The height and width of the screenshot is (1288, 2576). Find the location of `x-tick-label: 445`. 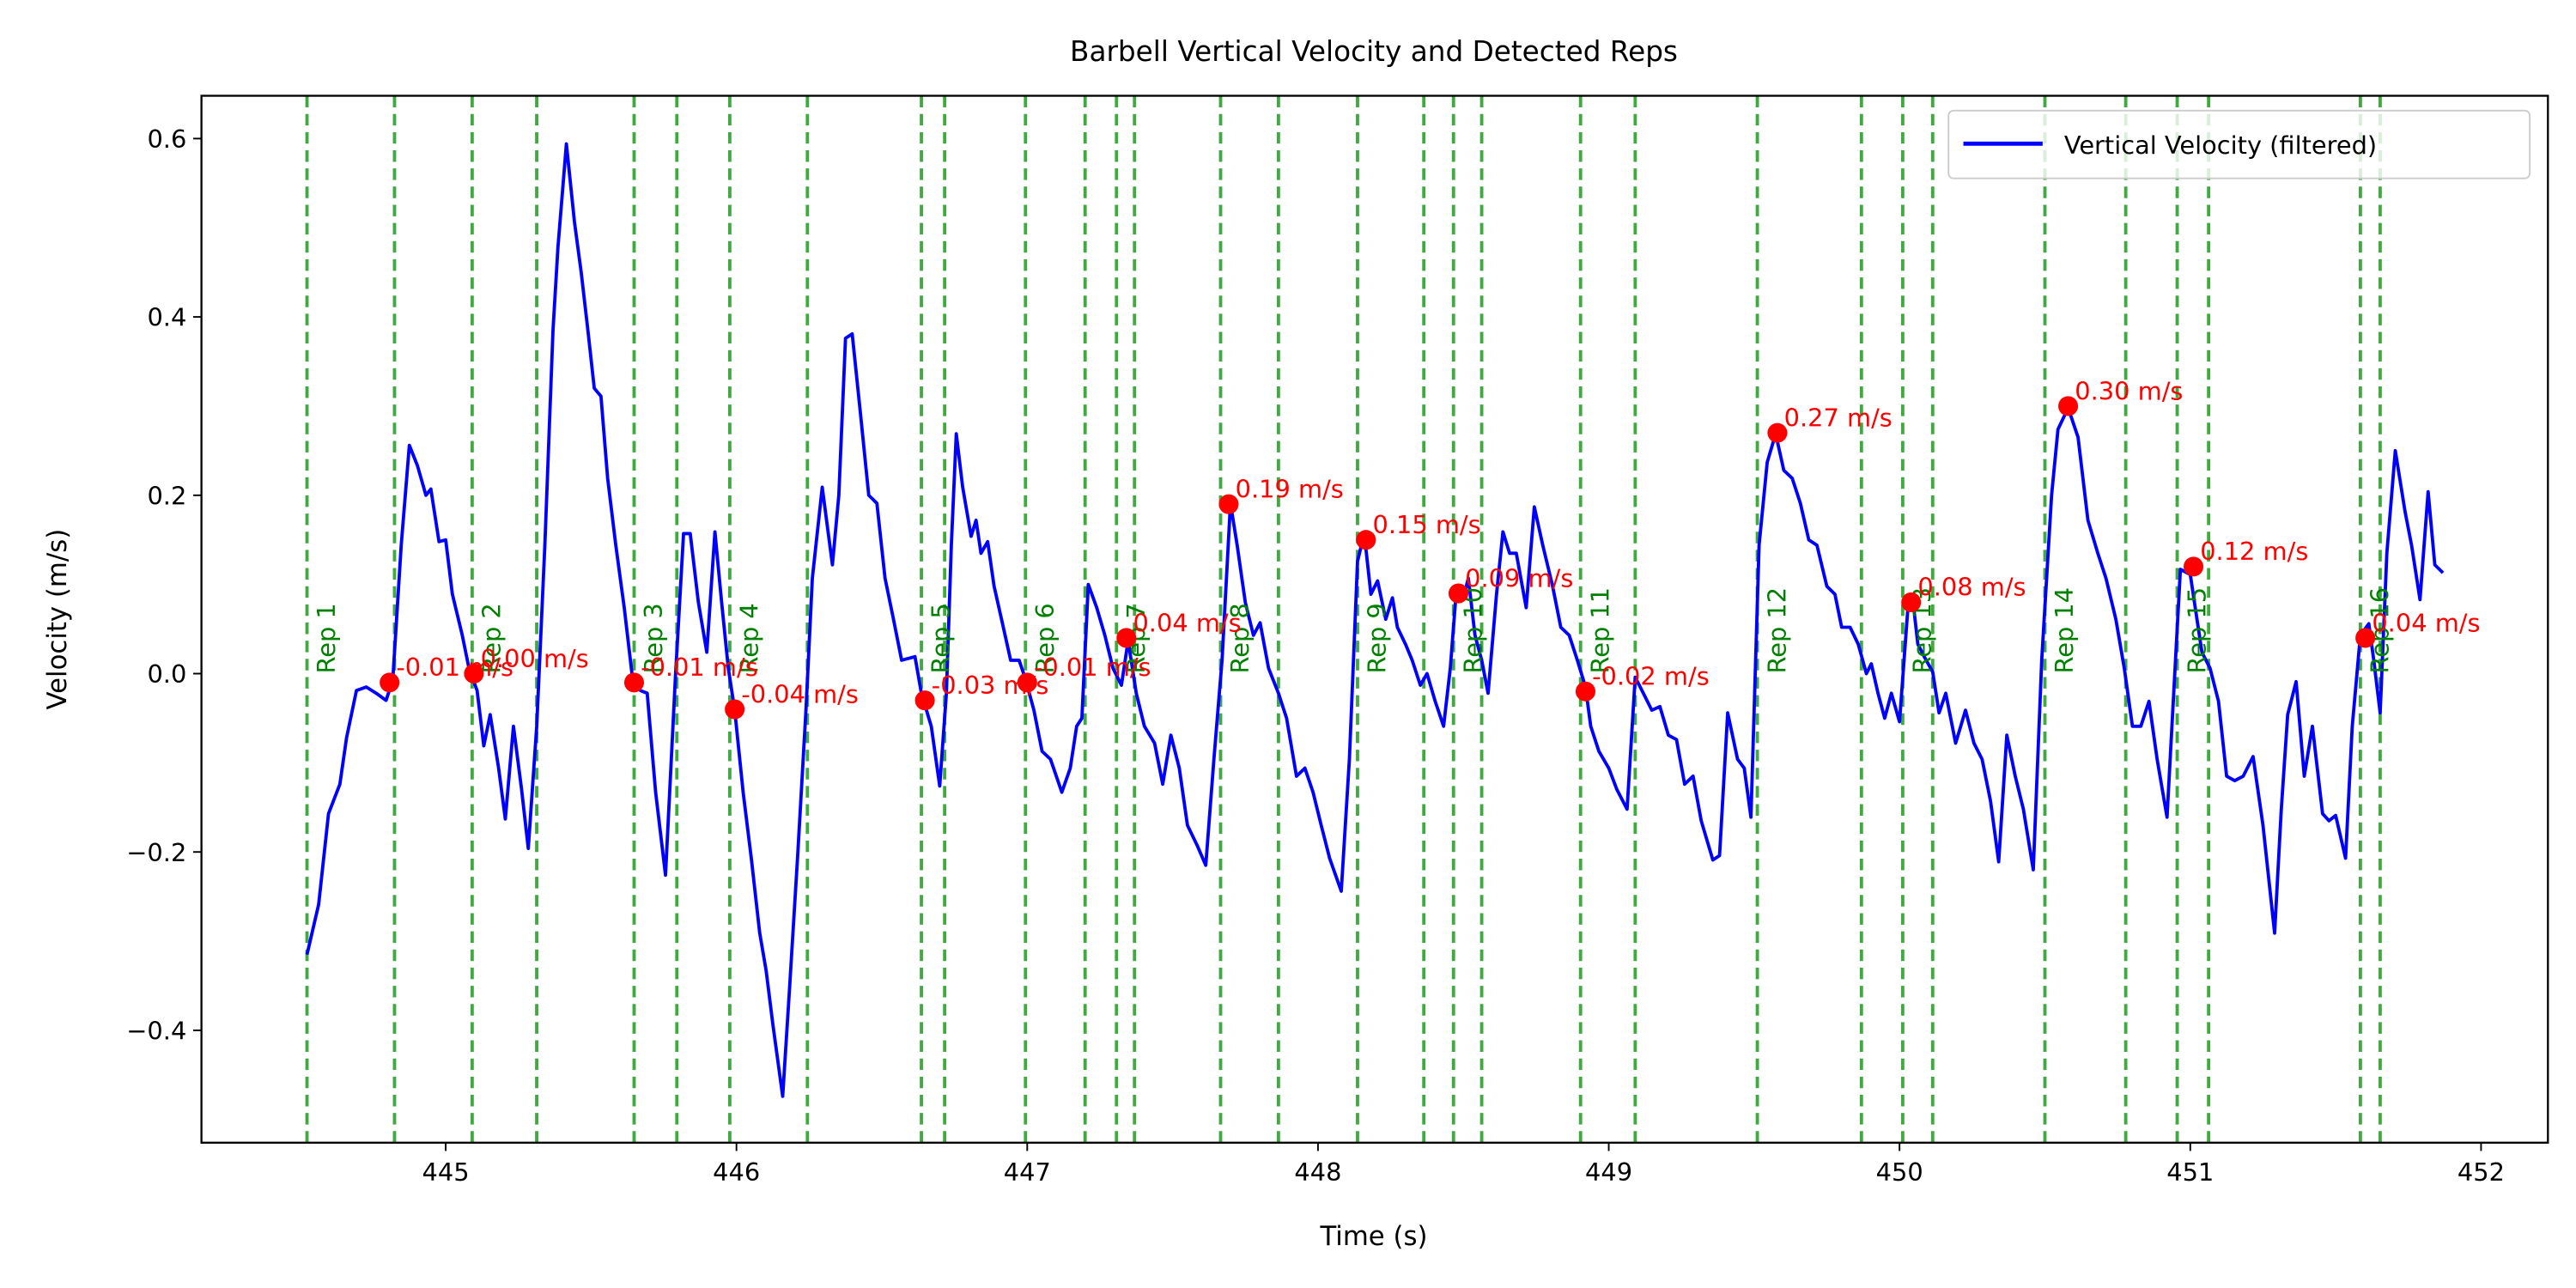

x-tick-label: 445 is located at coordinates (446, 1172).